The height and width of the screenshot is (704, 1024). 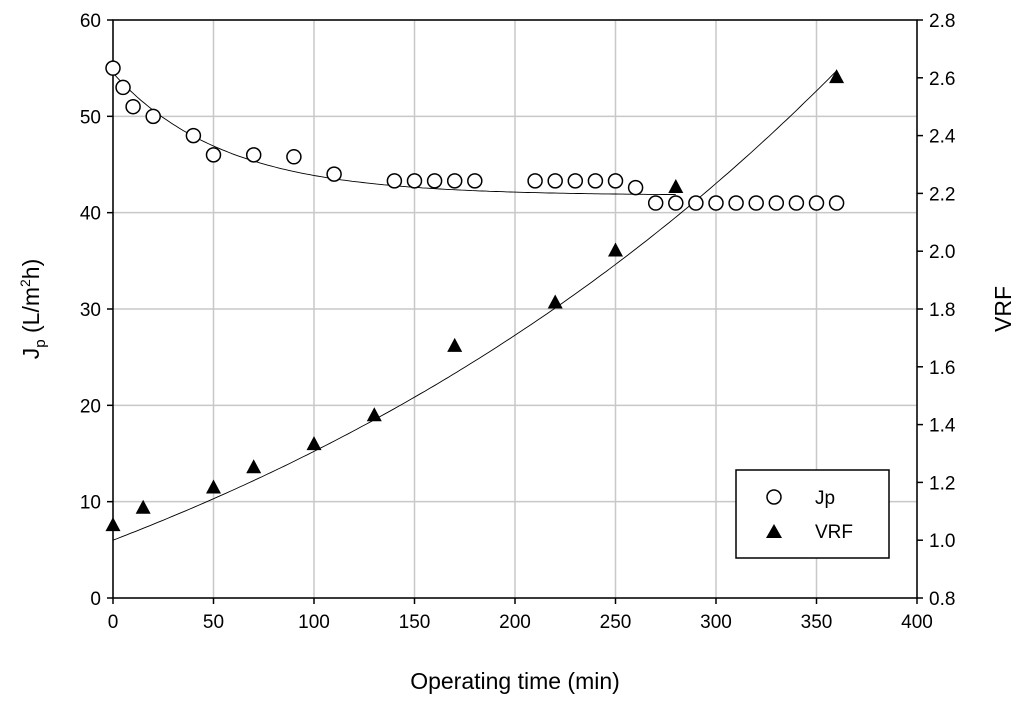 What do you see at coordinates (90, 310) in the screenshot?
I see `y-left-tick-label: 30` at bounding box center [90, 310].